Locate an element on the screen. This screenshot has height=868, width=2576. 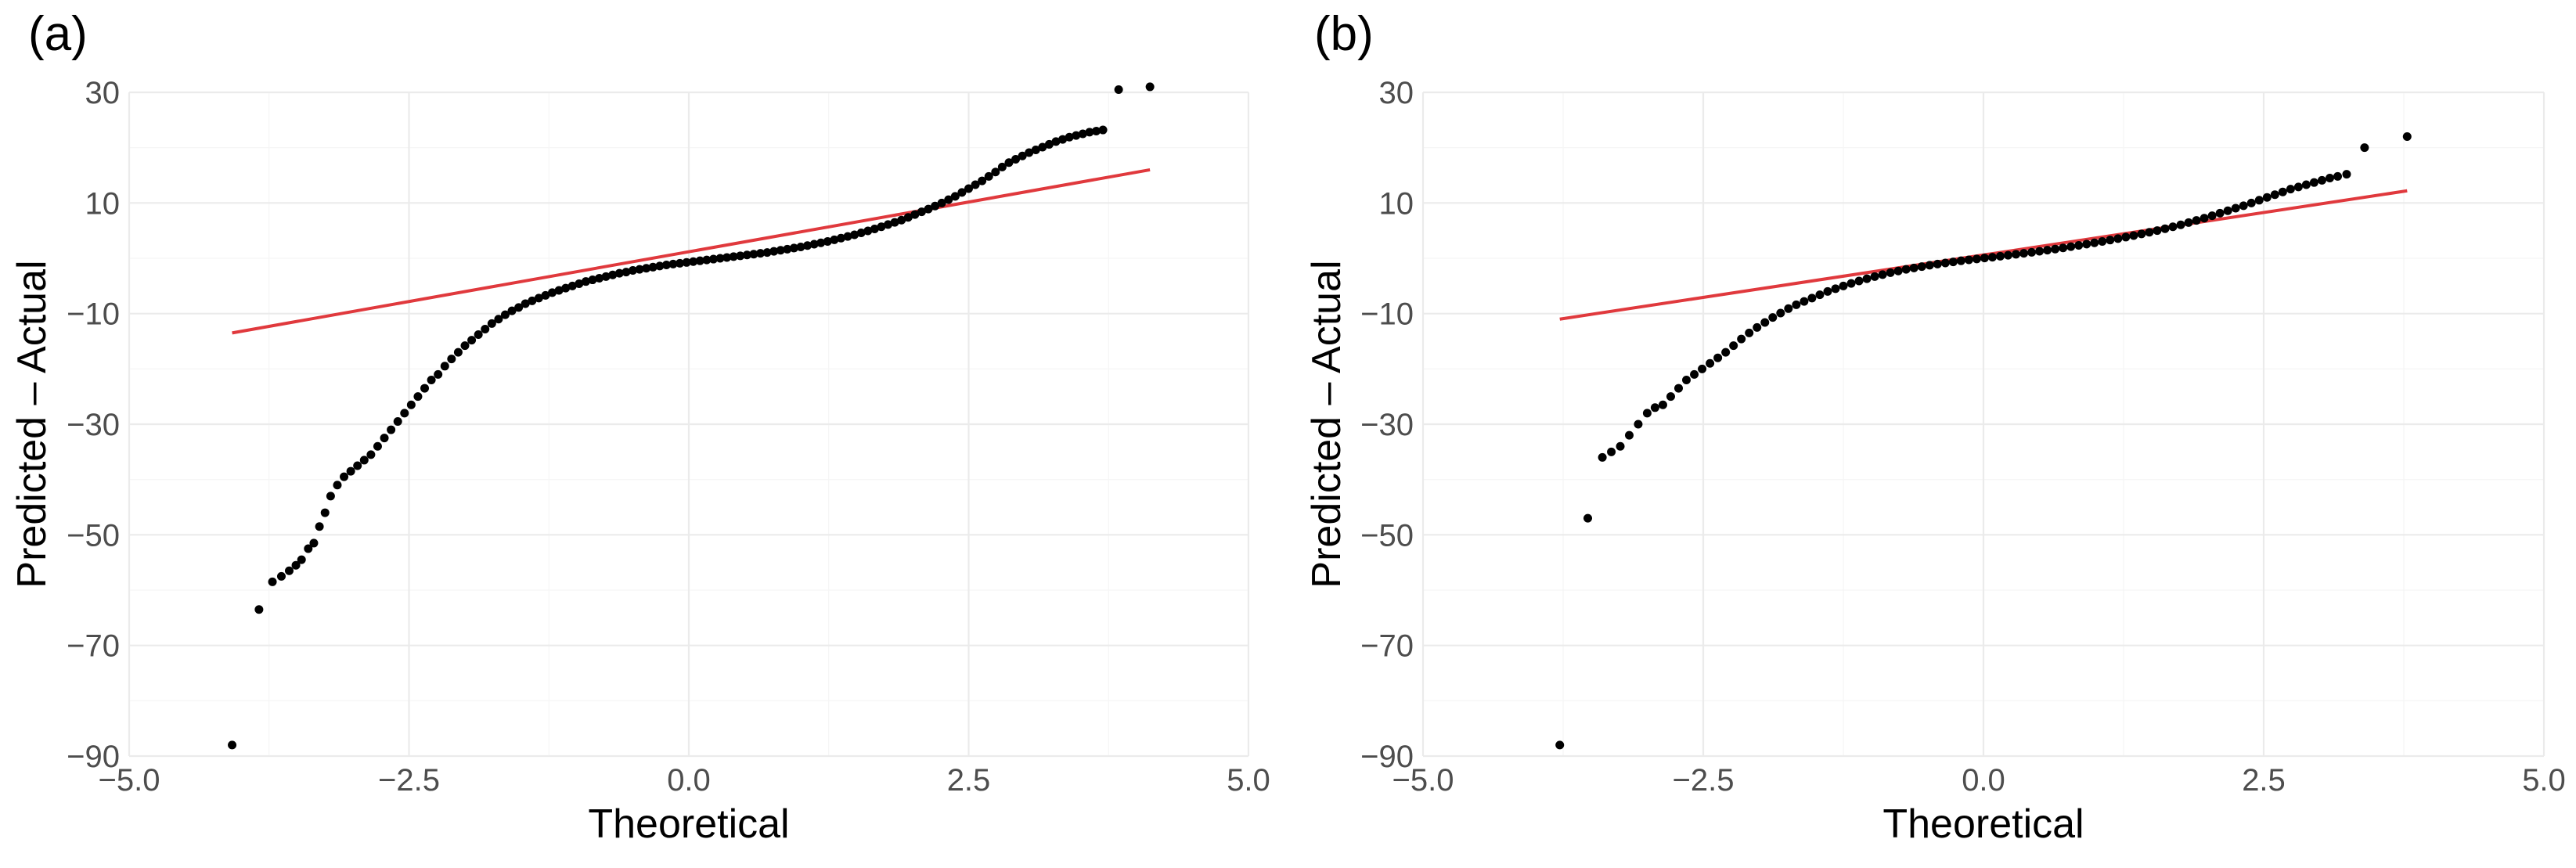
y-tick-label: −10 is located at coordinates (1387, 314).